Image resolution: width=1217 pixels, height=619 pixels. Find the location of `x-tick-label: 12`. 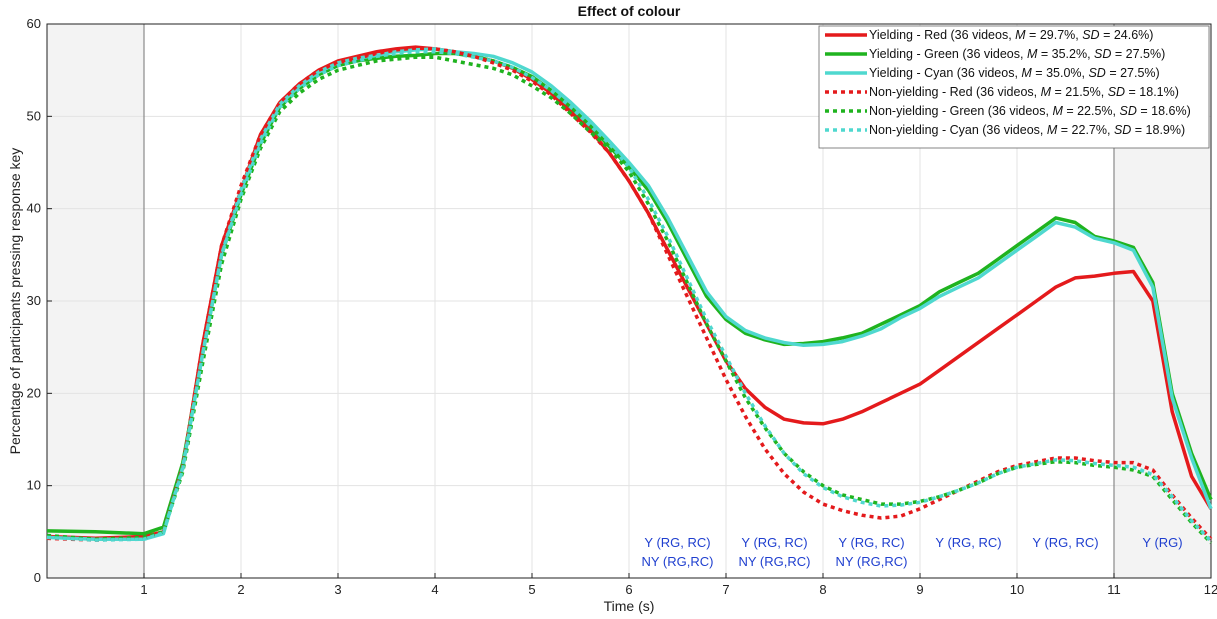

x-tick-label: 12 is located at coordinates (1210, 589).